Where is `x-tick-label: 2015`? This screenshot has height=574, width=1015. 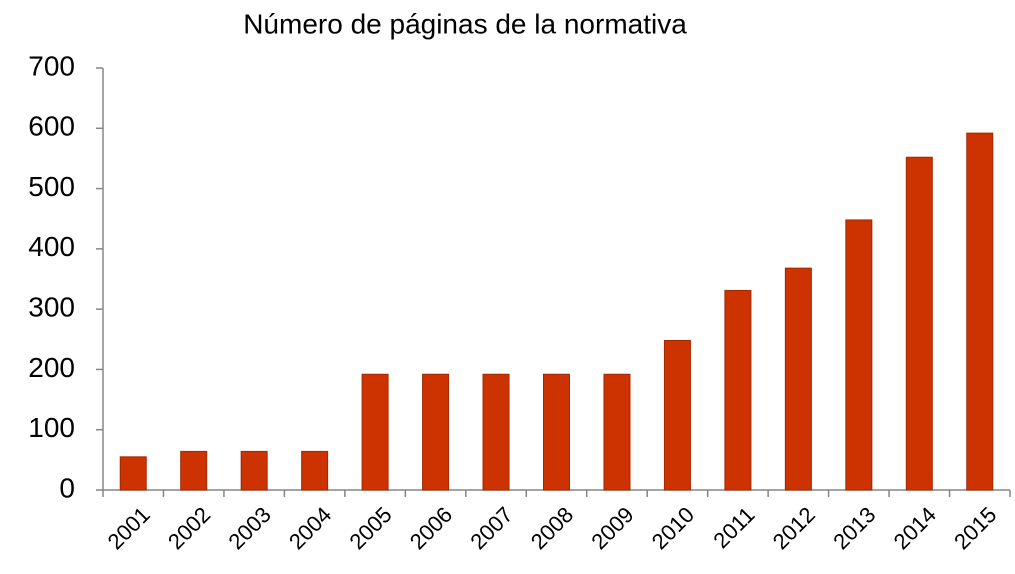
x-tick-label: 2015 is located at coordinates (975, 528).